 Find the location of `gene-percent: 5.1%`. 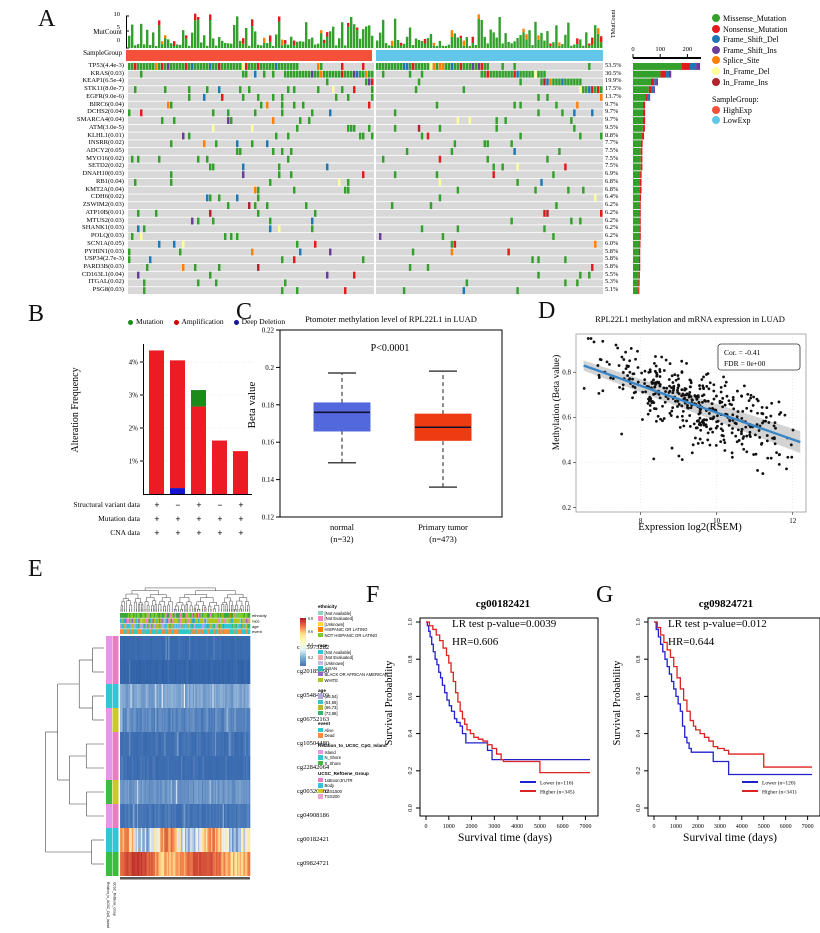

gene-percent: 5.1% is located at coordinates (612, 290).